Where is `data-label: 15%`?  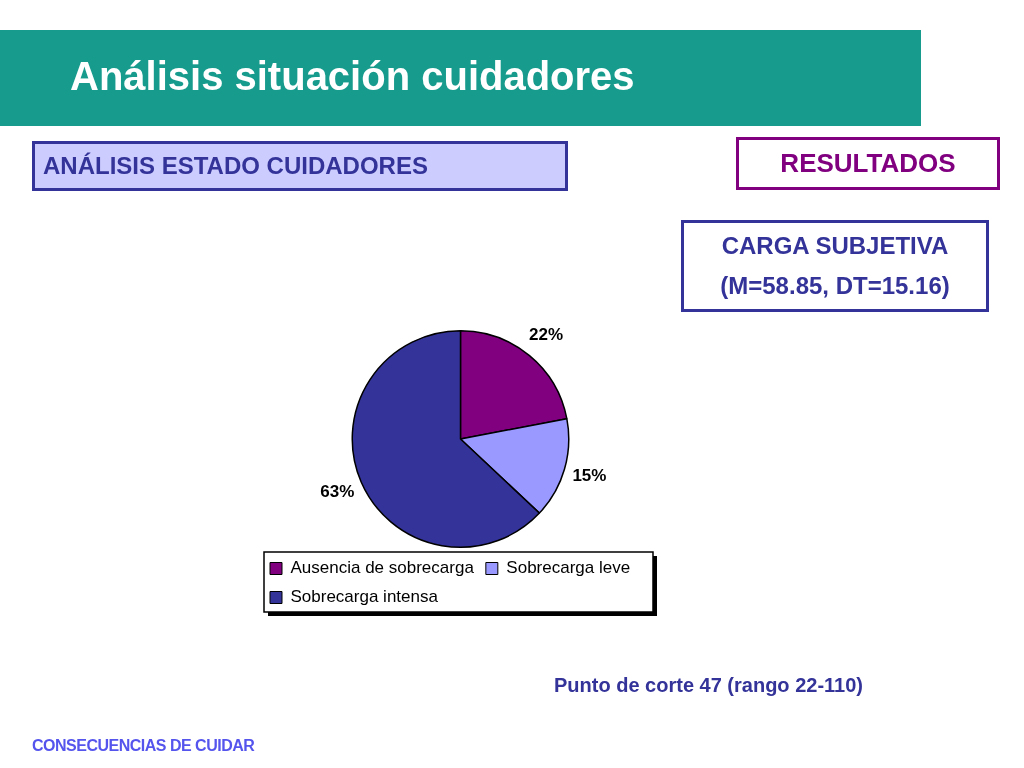
data-label: 15% is located at coordinates (589, 476).